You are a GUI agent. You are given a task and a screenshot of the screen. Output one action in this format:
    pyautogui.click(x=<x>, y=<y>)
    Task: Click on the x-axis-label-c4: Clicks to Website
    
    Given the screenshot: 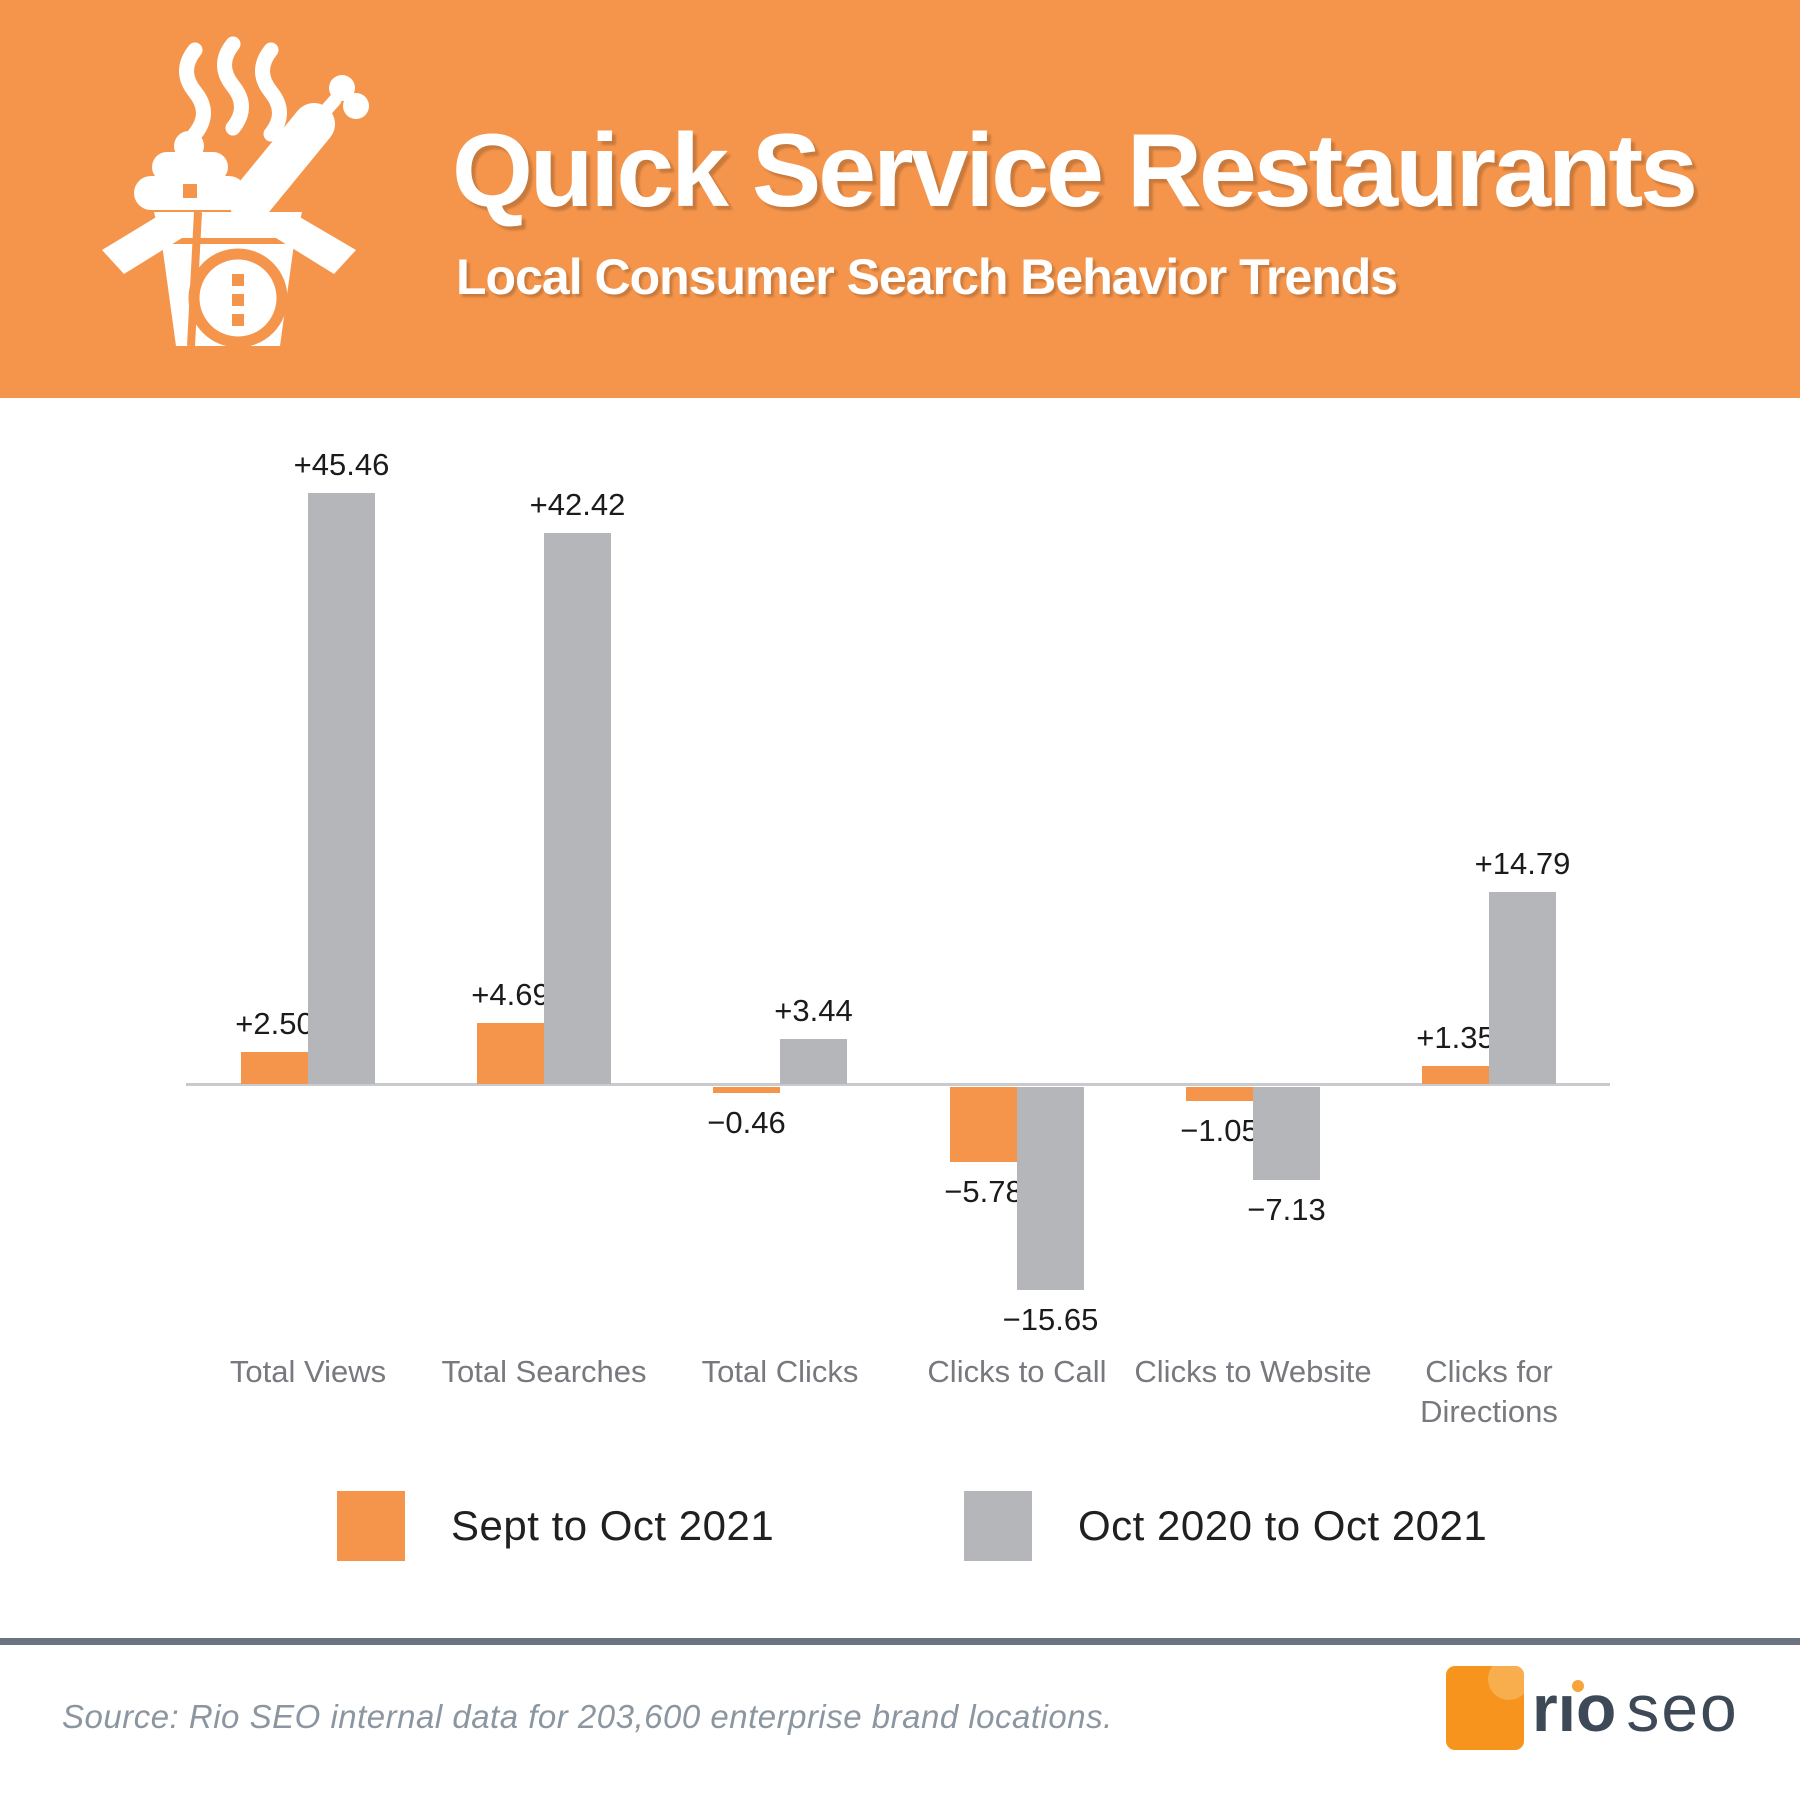 What is the action you would take?
    pyautogui.click(x=1253, y=1371)
    